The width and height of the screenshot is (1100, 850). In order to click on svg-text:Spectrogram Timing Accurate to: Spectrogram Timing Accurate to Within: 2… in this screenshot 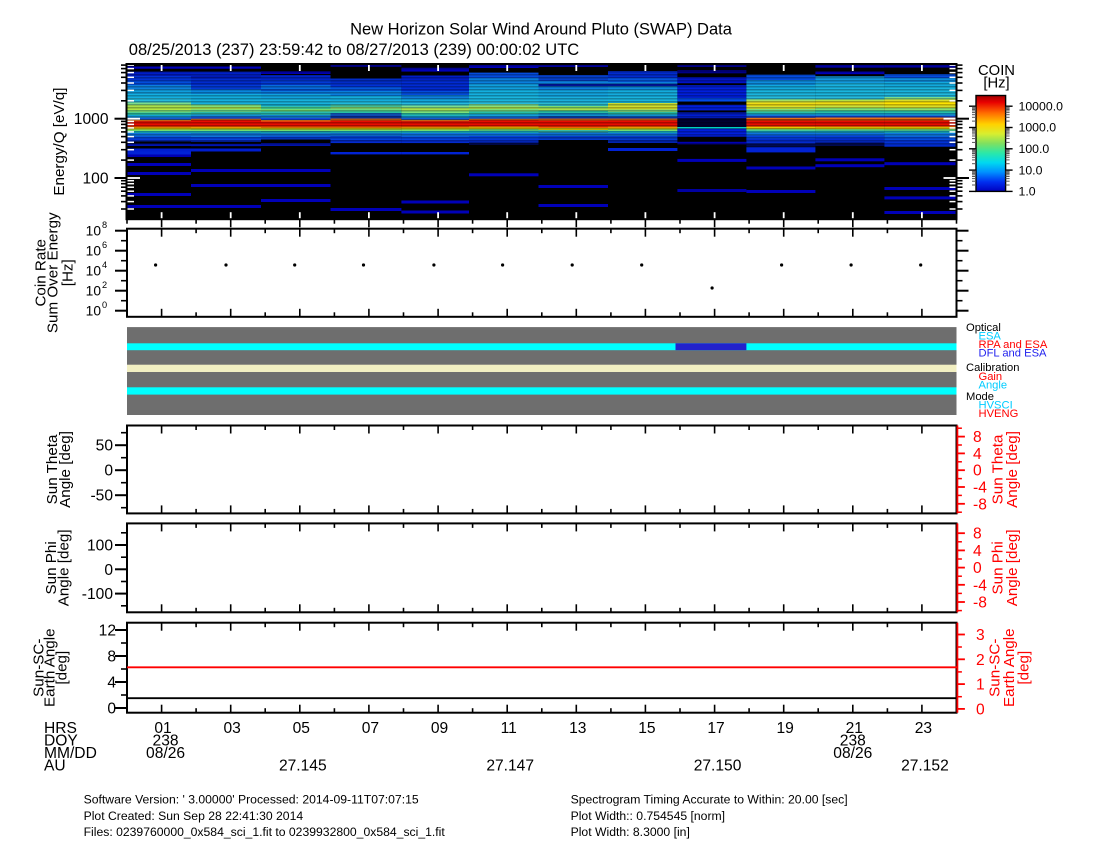, I will do `click(709, 799)`.